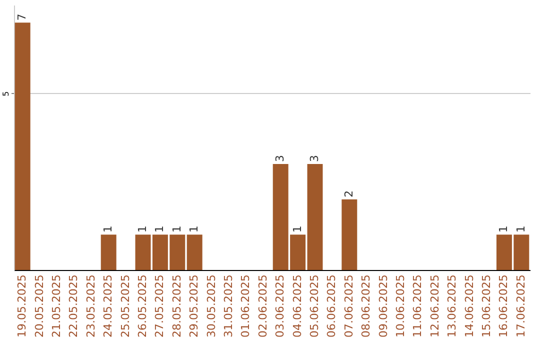 This screenshot has height=340, width=540. What do you see at coordinates (435, 306) in the screenshot?
I see `x-tick-label: 12.06.2025` at bounding box center [435, 306].